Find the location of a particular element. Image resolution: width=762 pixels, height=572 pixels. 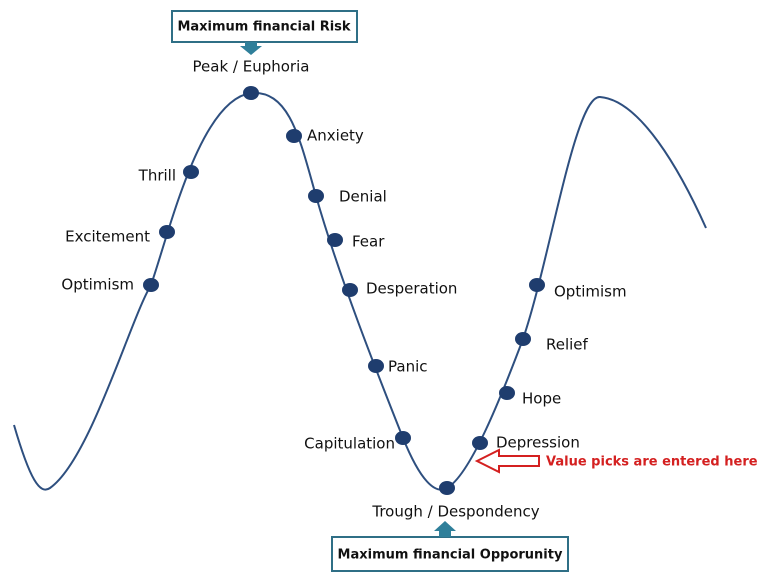

bottom-box-label: Maximum financial Opporunity is located at coordinates (450, 555).